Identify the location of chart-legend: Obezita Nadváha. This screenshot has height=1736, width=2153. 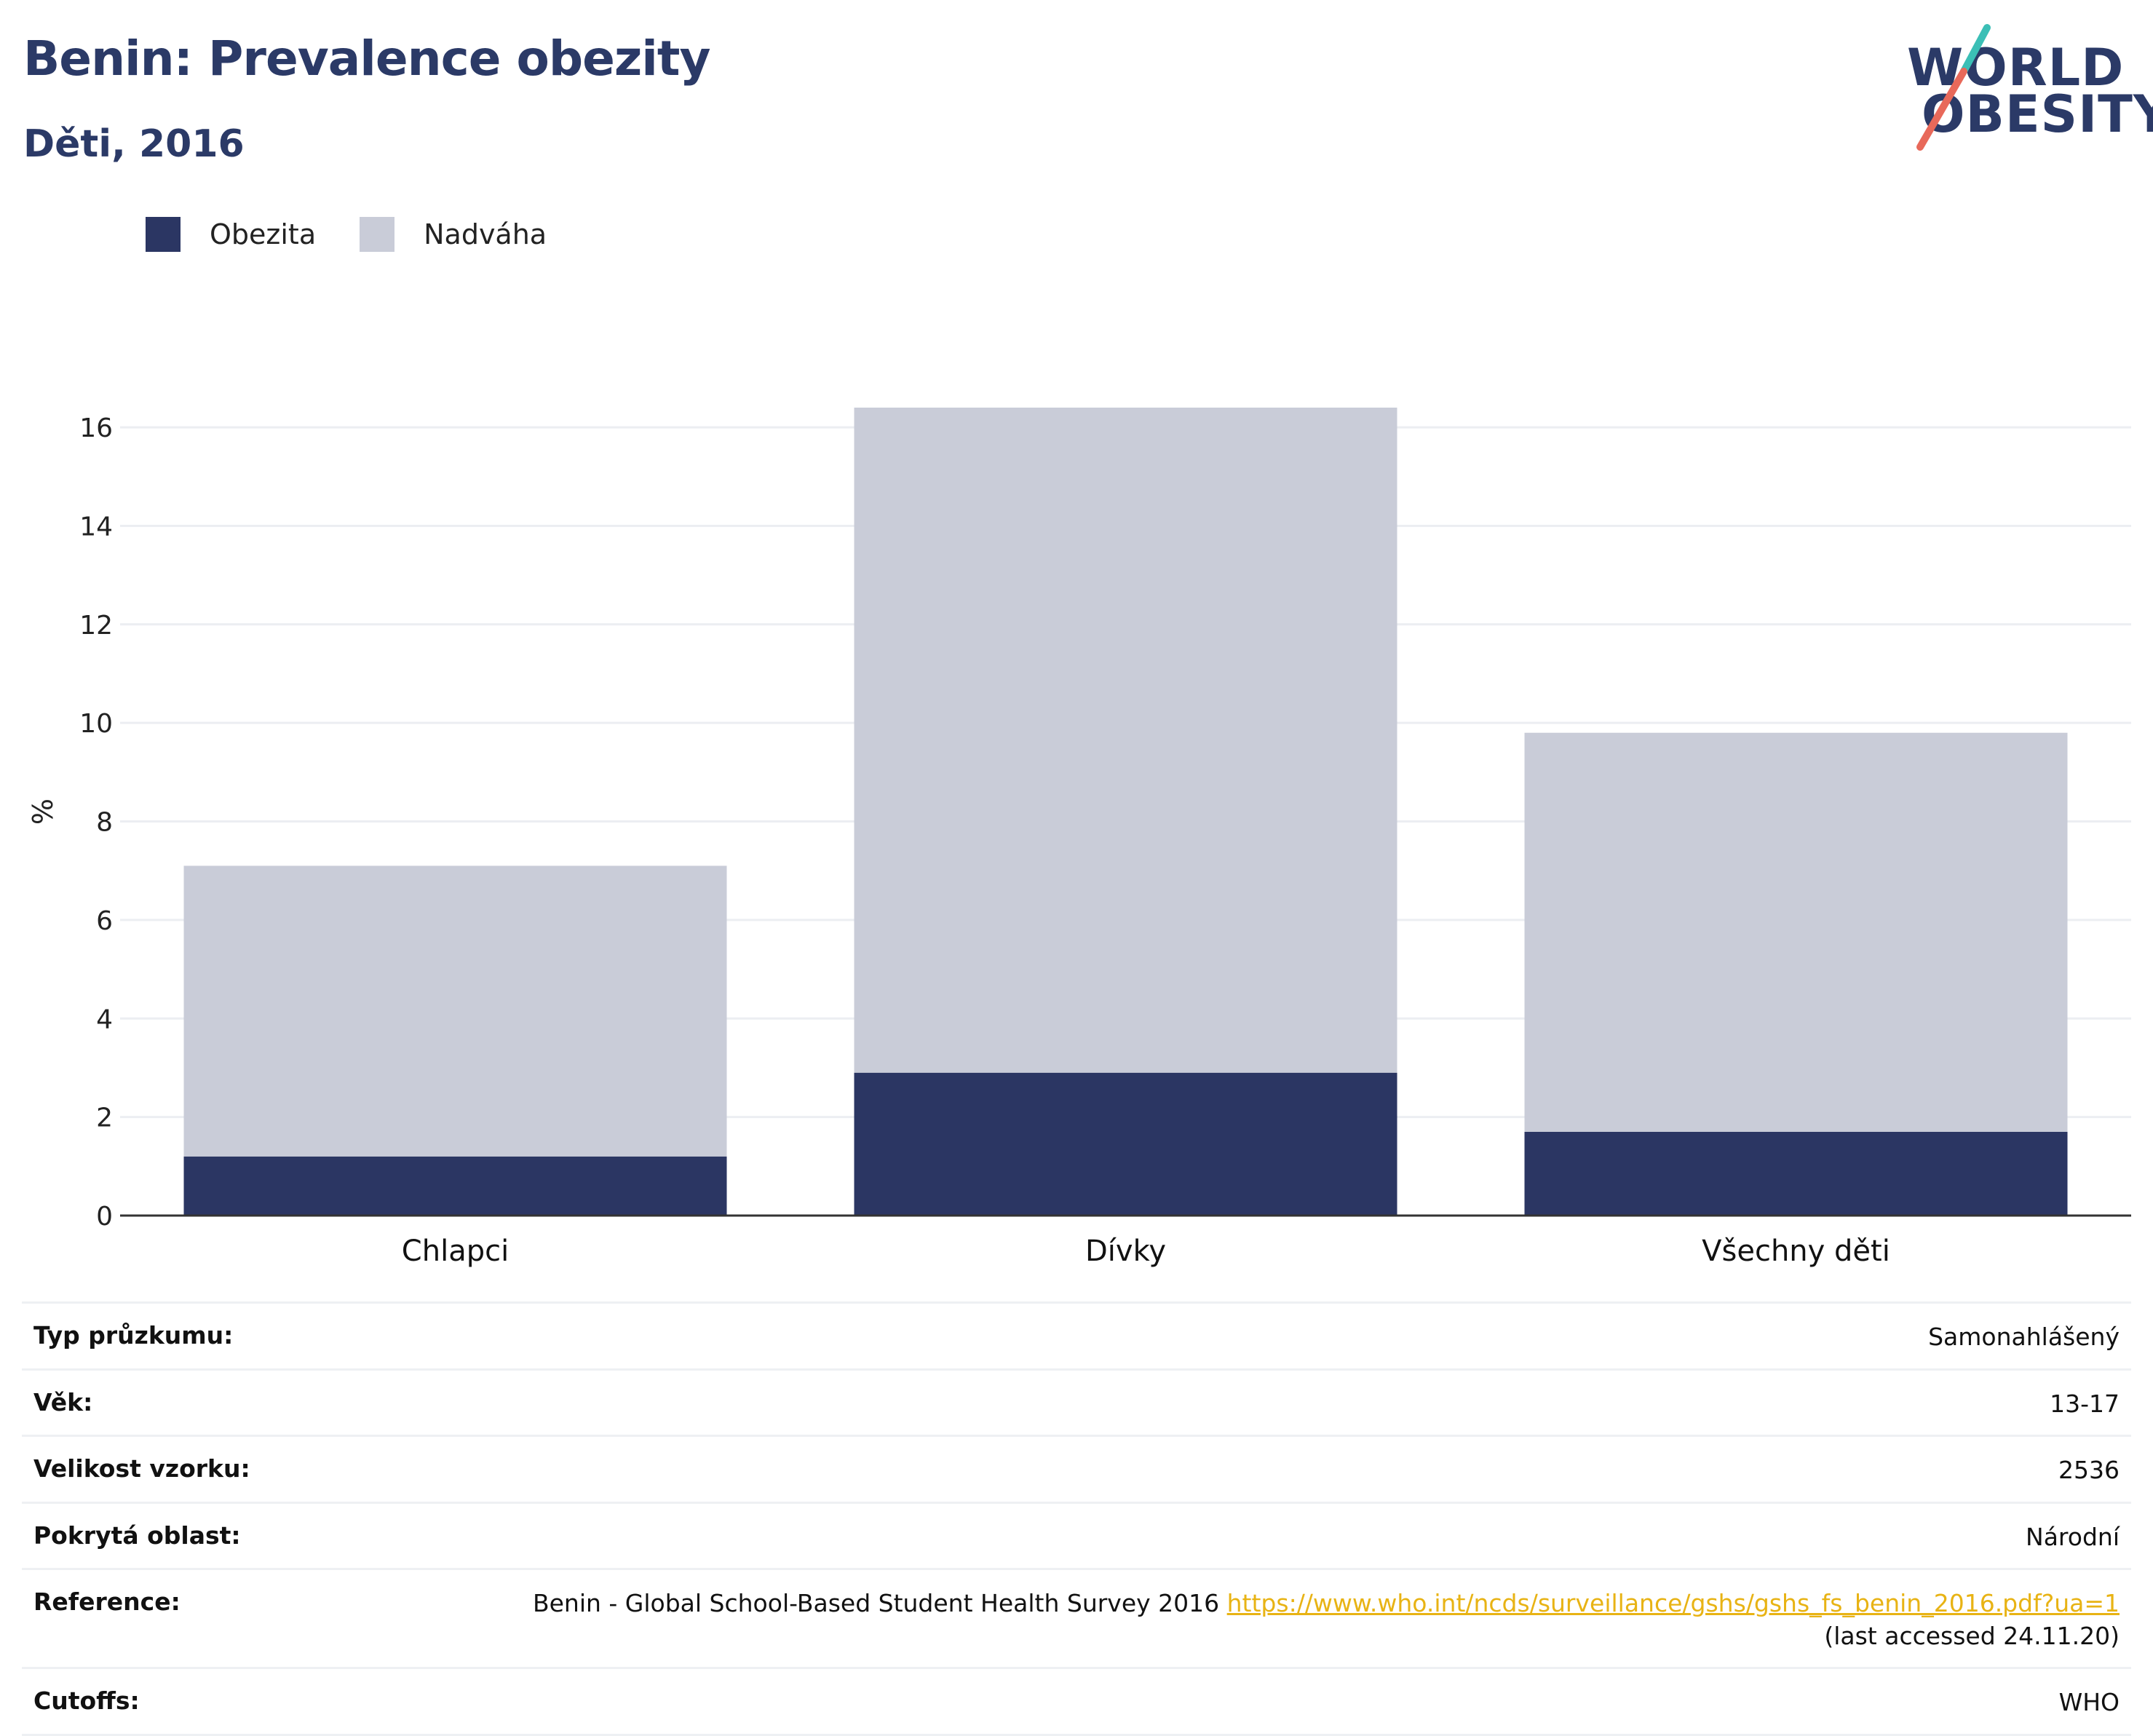
(368, 234).